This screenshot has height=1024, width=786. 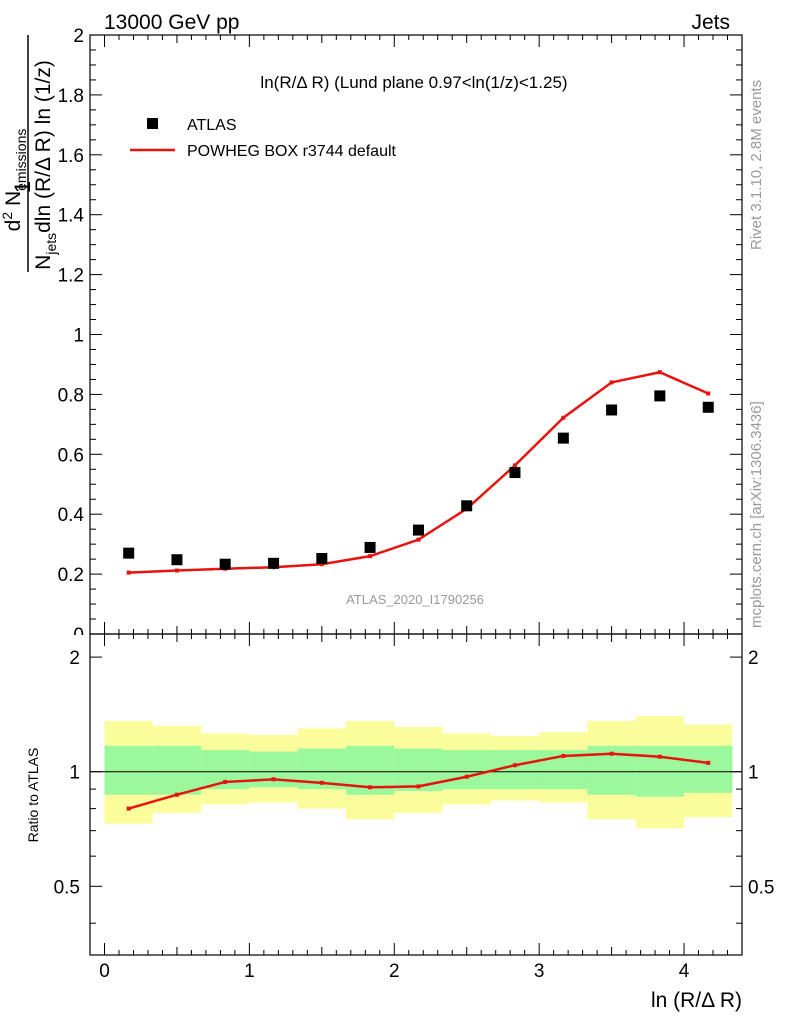 What do you see at coordinates (753, 773) in the screenshot?
I see `ratio-y-tick-label-right: 1` at bounding box center [753, 773].